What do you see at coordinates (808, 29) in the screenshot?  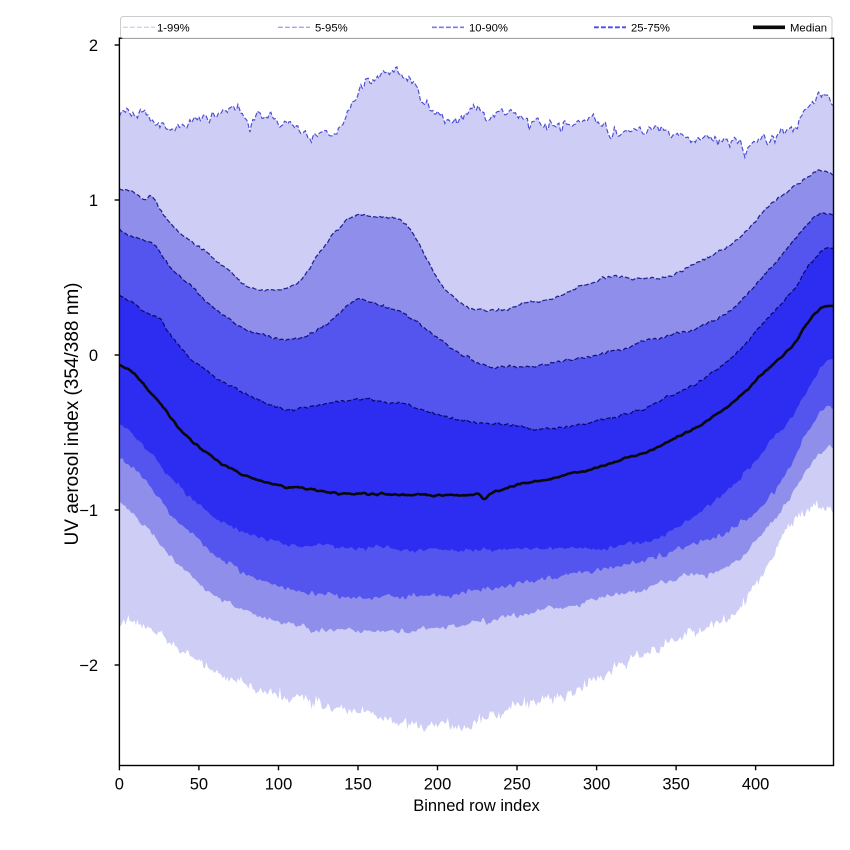 I see `svg-text: Median` at bounding box center [808, 29].